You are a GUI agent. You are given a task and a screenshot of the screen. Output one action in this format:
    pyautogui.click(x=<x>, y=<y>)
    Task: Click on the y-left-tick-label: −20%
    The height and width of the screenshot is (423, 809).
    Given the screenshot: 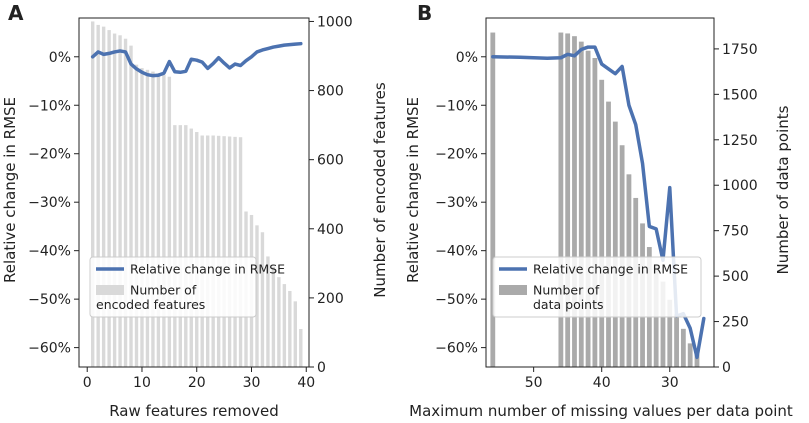 What is the action you would take?
    pyautogui.click(x=49, y=155)
    